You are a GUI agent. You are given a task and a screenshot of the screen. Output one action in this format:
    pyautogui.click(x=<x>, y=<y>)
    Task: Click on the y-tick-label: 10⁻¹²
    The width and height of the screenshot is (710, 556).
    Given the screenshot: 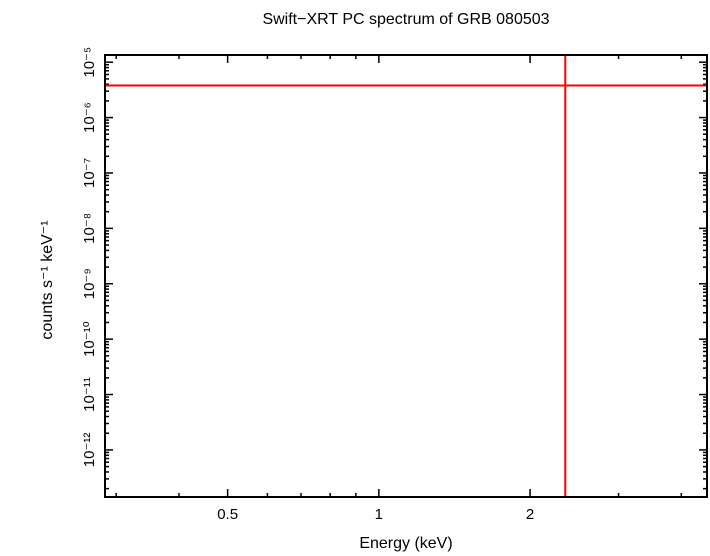 What is the action you would take?
    pyautogui.click(x=89, y=450)
    